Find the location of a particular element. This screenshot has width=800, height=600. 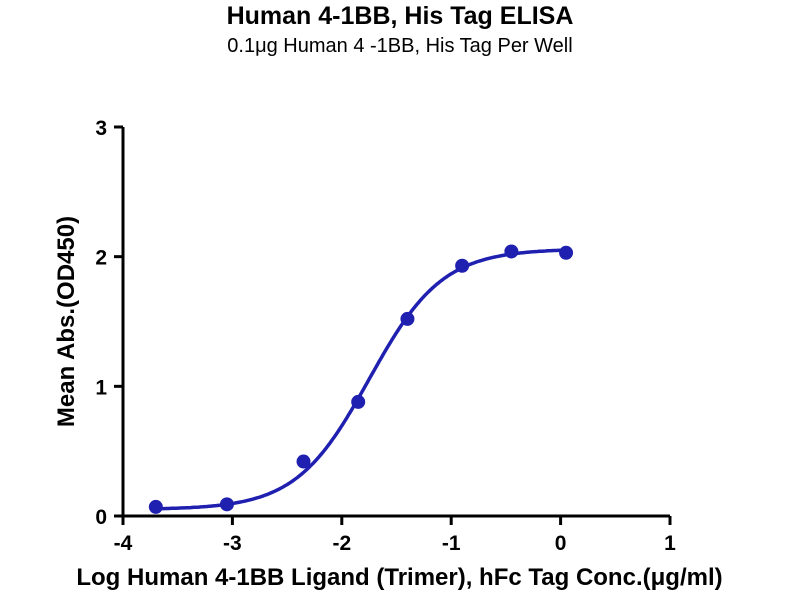

x-tick-label: 1 is located at coordinates (670, 543).